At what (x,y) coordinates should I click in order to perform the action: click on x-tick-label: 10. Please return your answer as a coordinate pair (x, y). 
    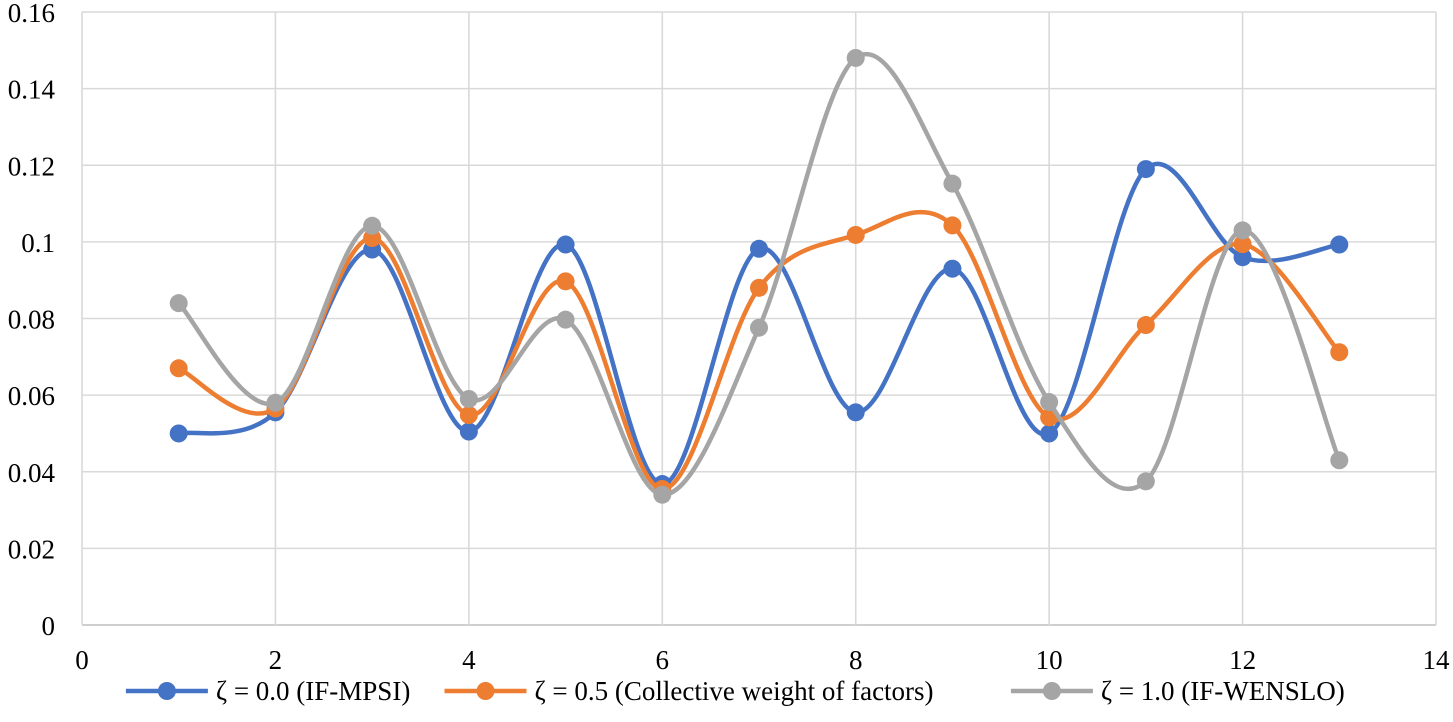
    Looking at the image, I should click on (1049, 660).